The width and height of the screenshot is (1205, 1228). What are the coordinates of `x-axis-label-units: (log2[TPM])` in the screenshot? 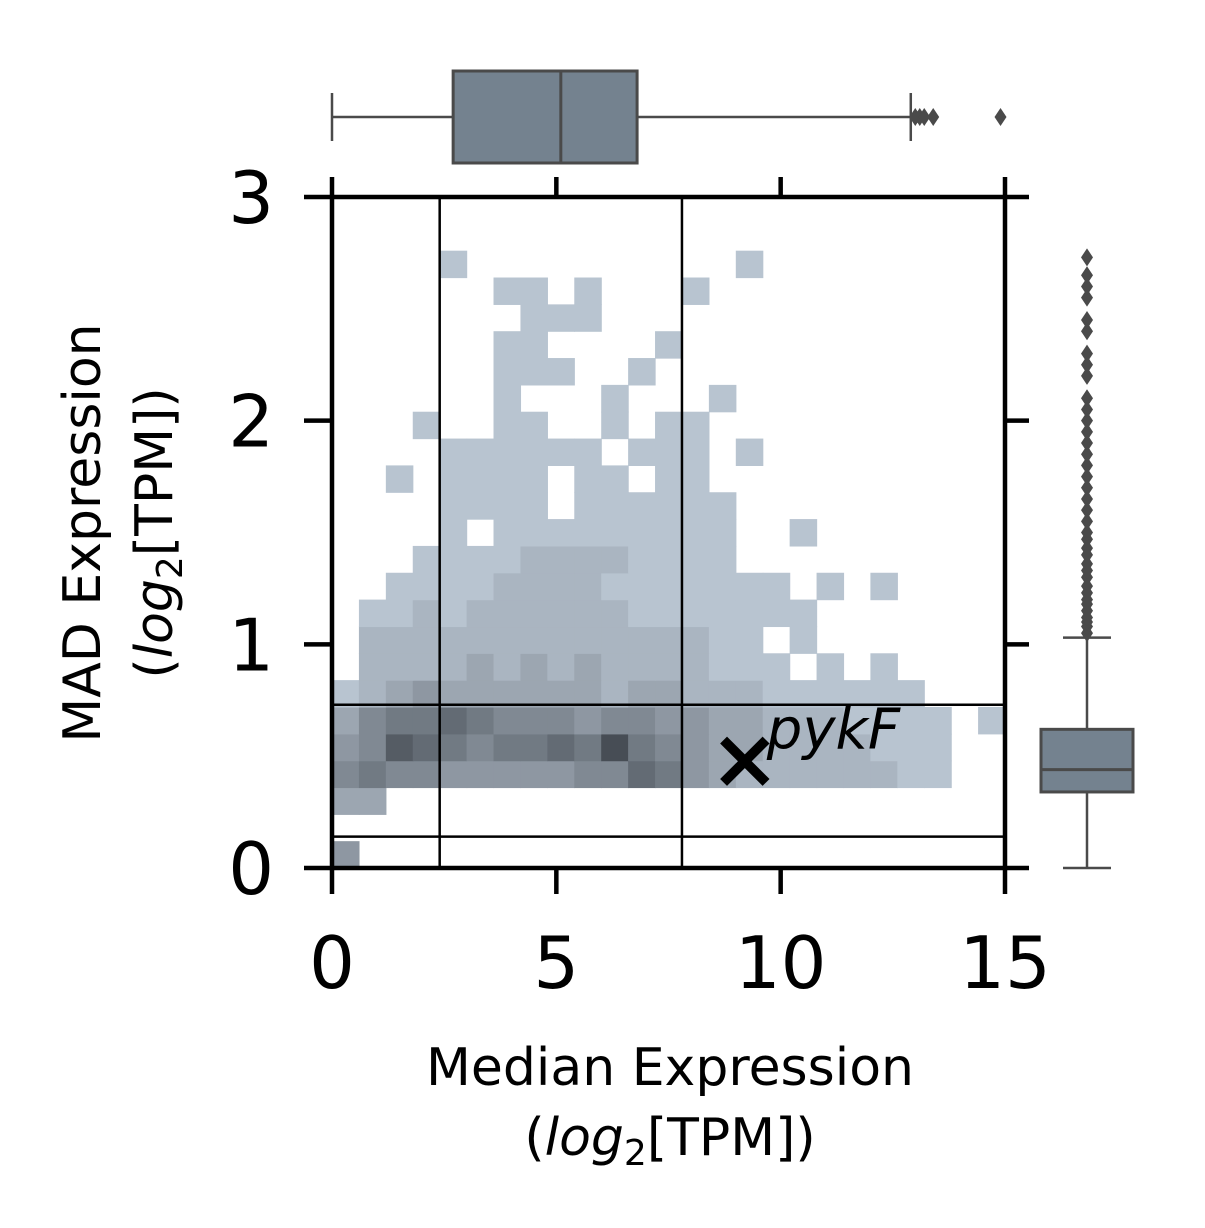 It's located at (669, 1141).